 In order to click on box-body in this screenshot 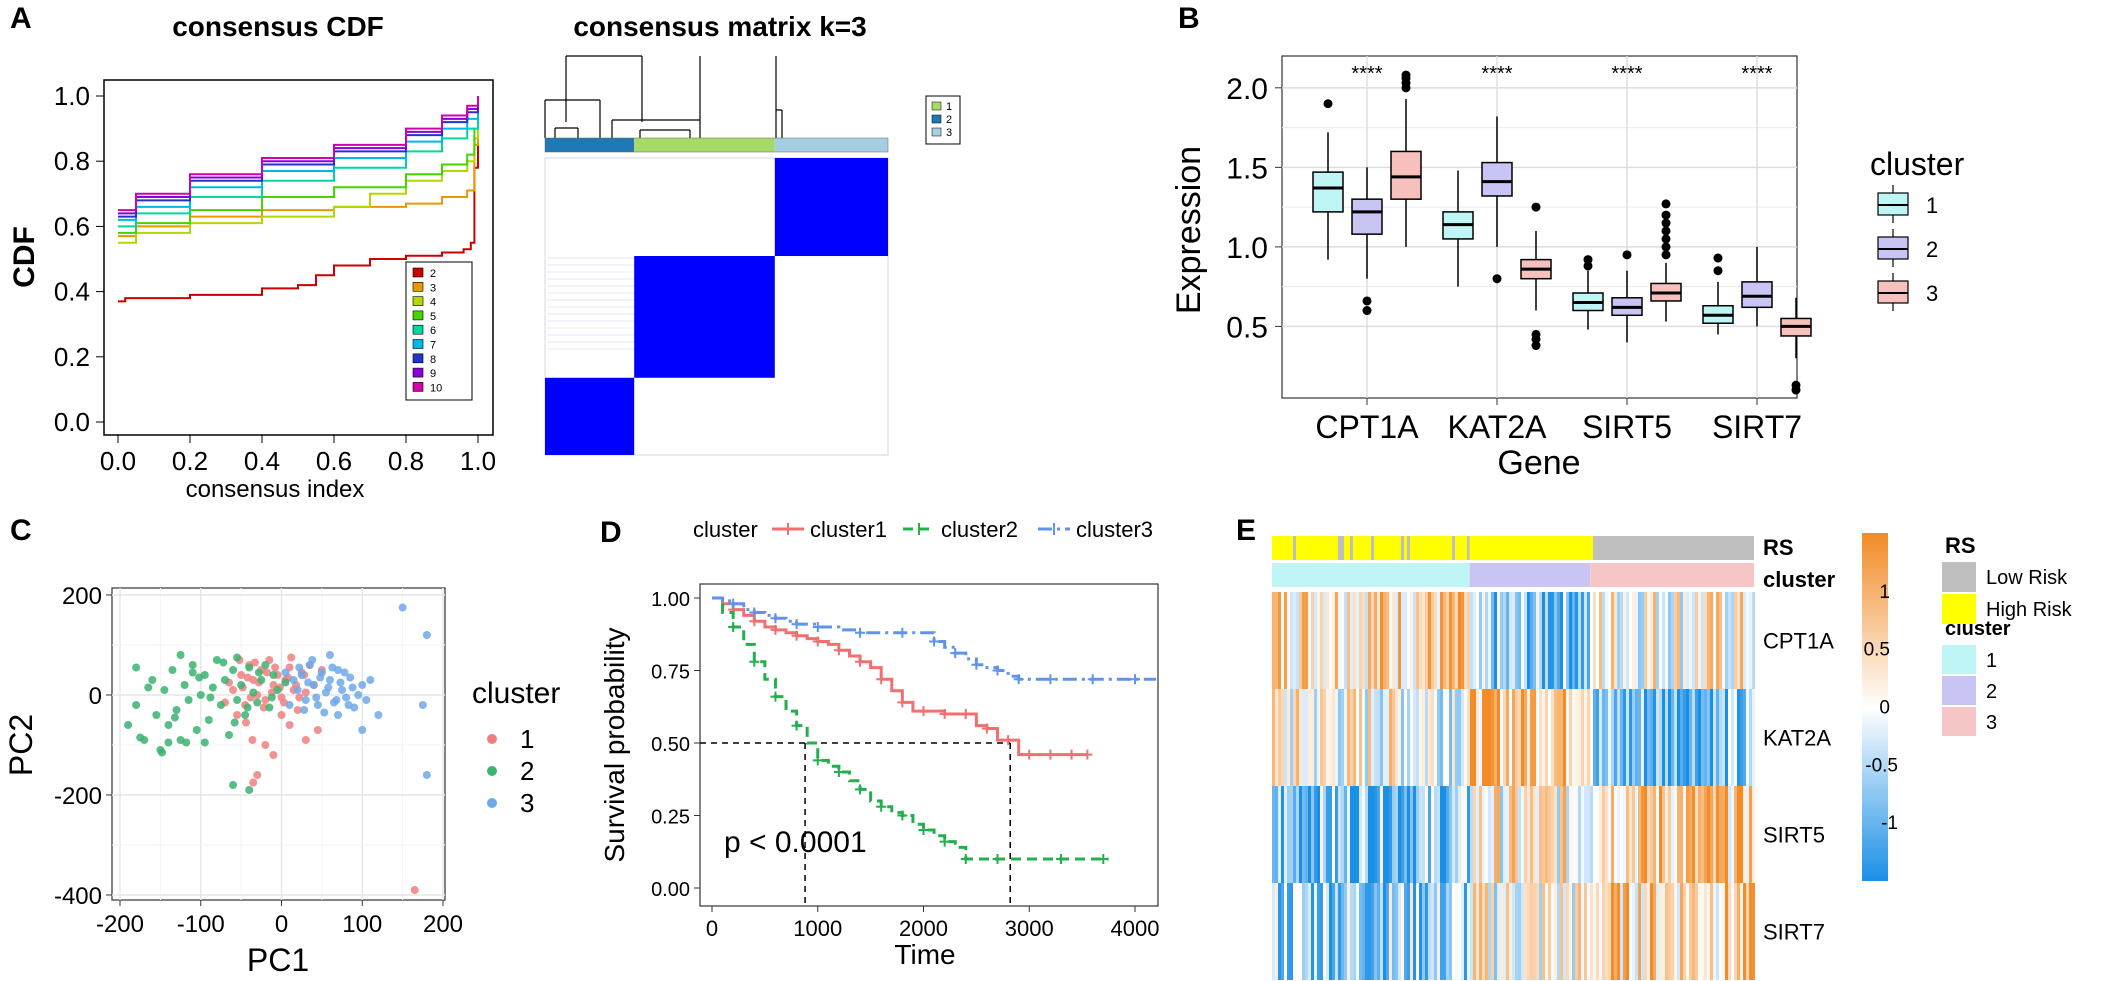, I will do `click(1406, 175)`.